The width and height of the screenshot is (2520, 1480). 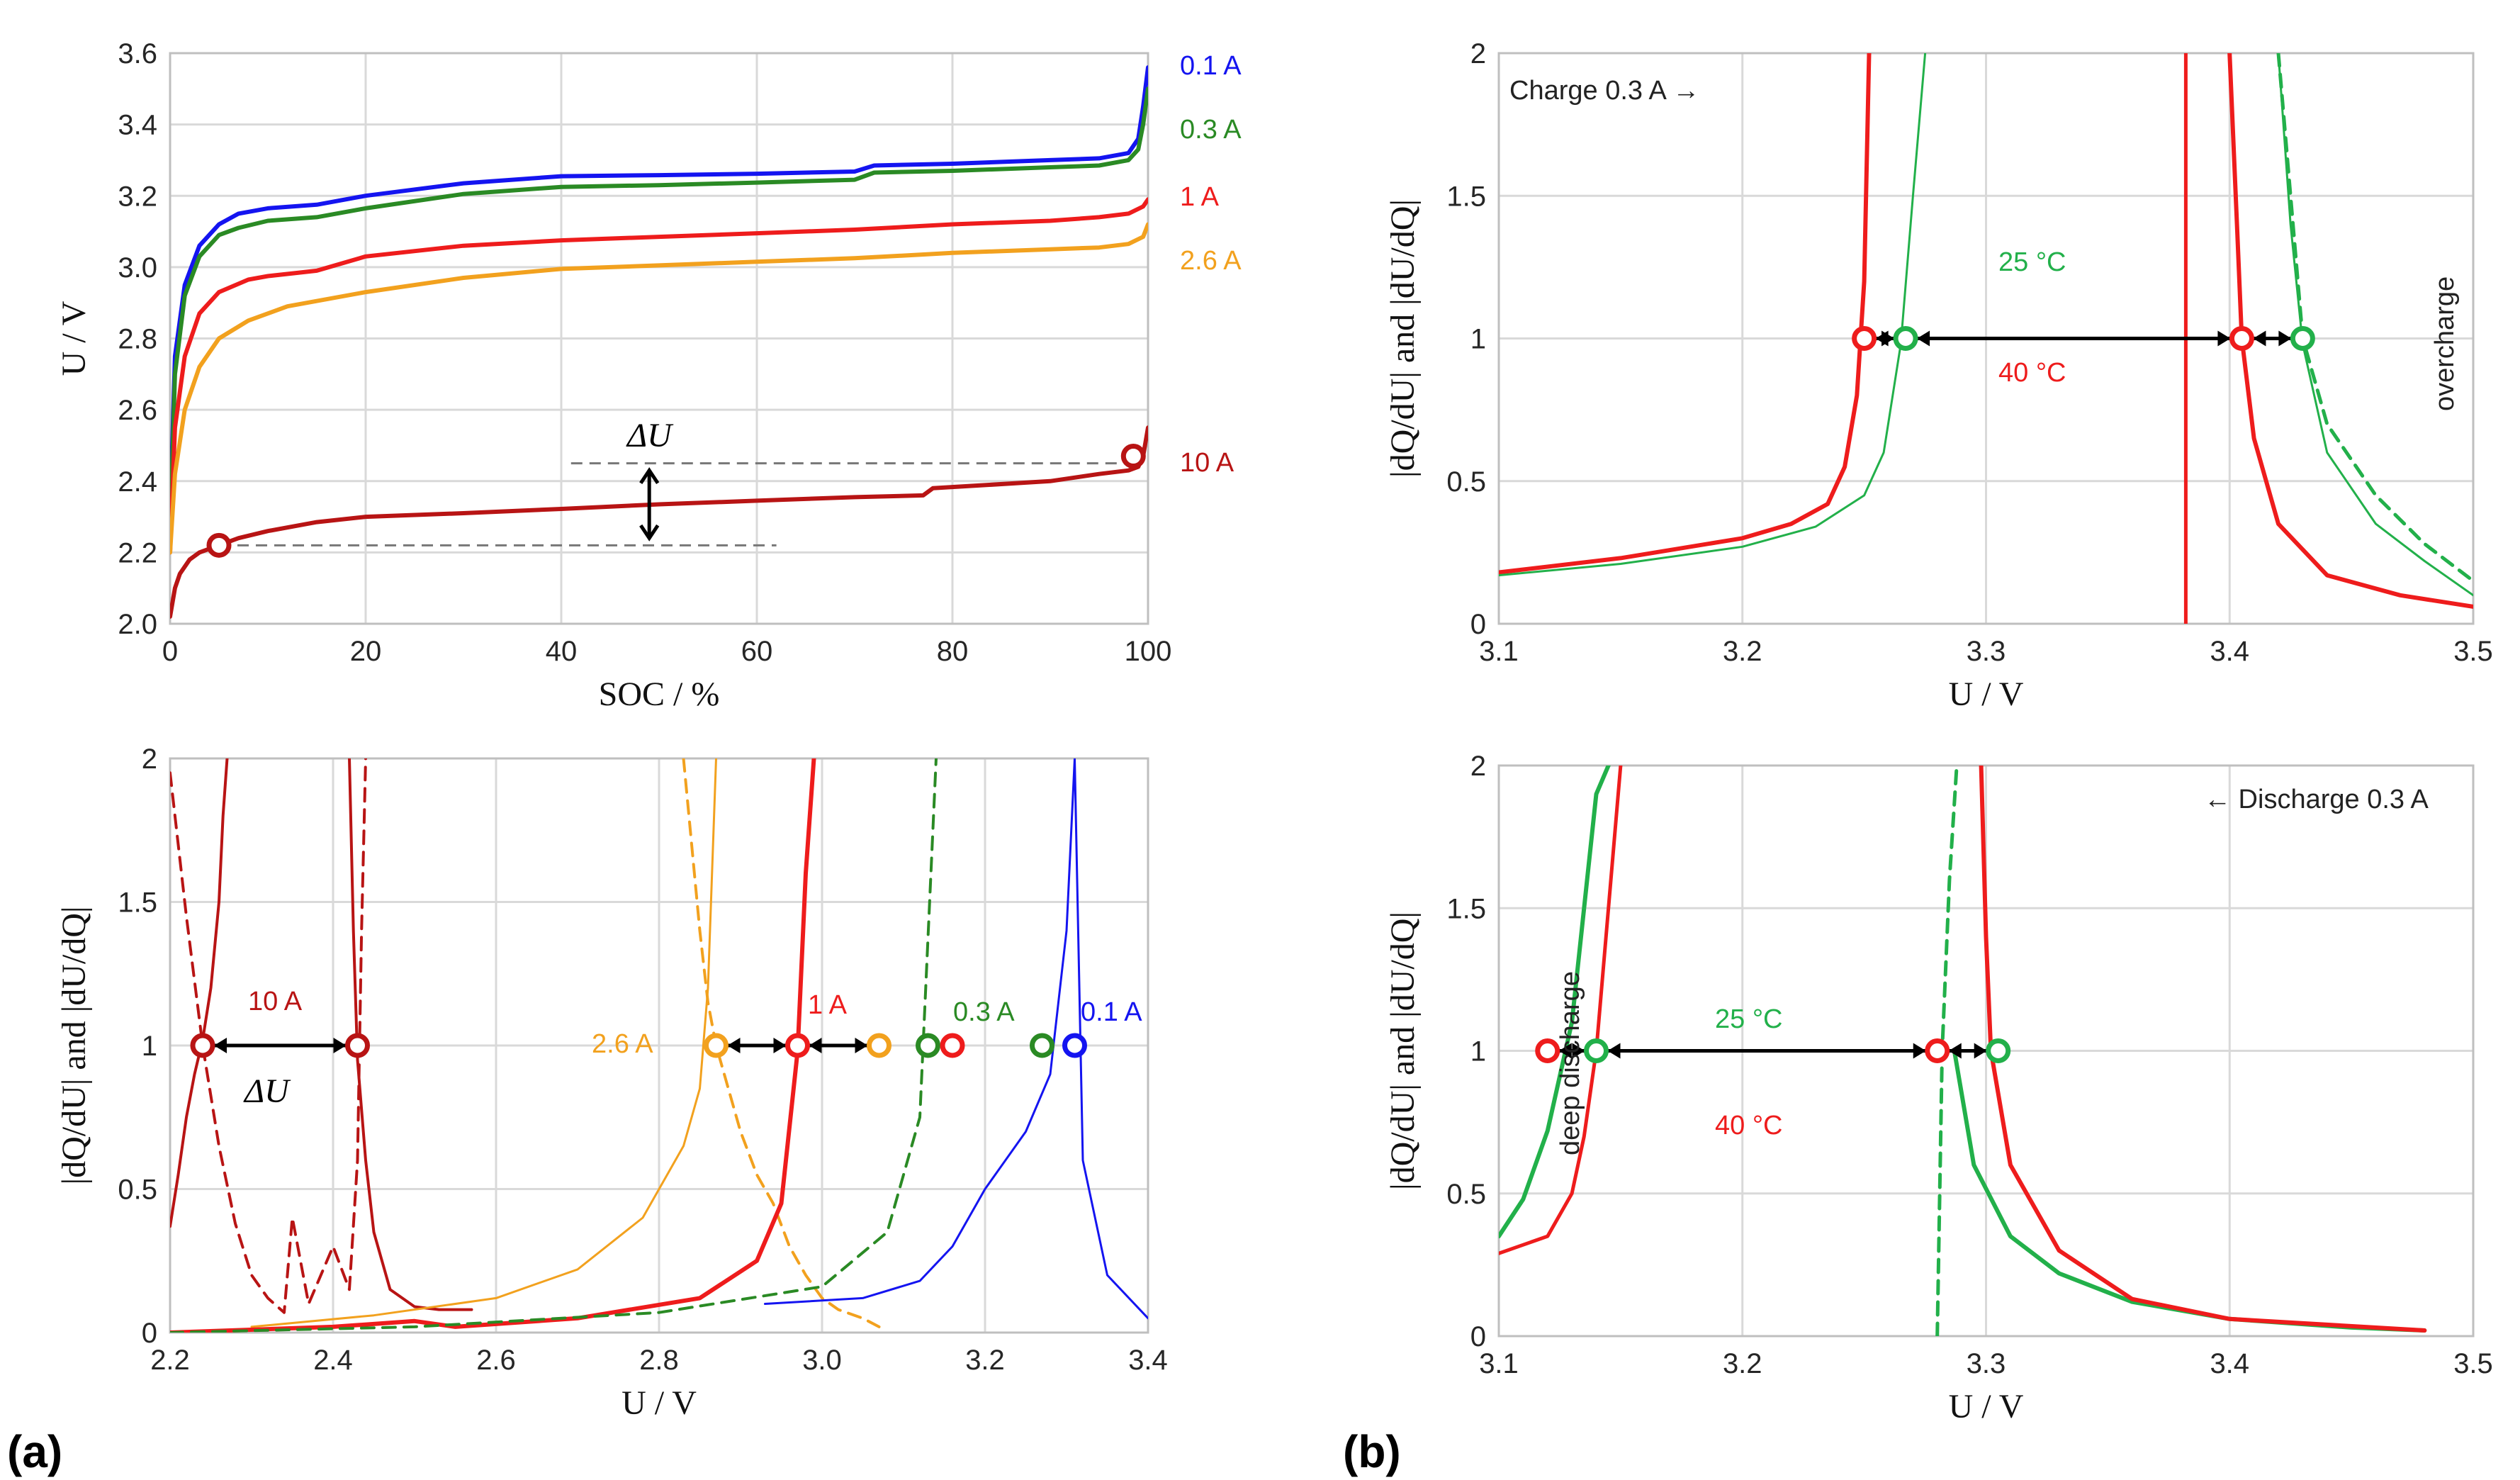 What do you see at coordinates (1200, 197) in the screenshot?
I see `legend-label-1A: 1 A` at bounding box center [1200, 197].